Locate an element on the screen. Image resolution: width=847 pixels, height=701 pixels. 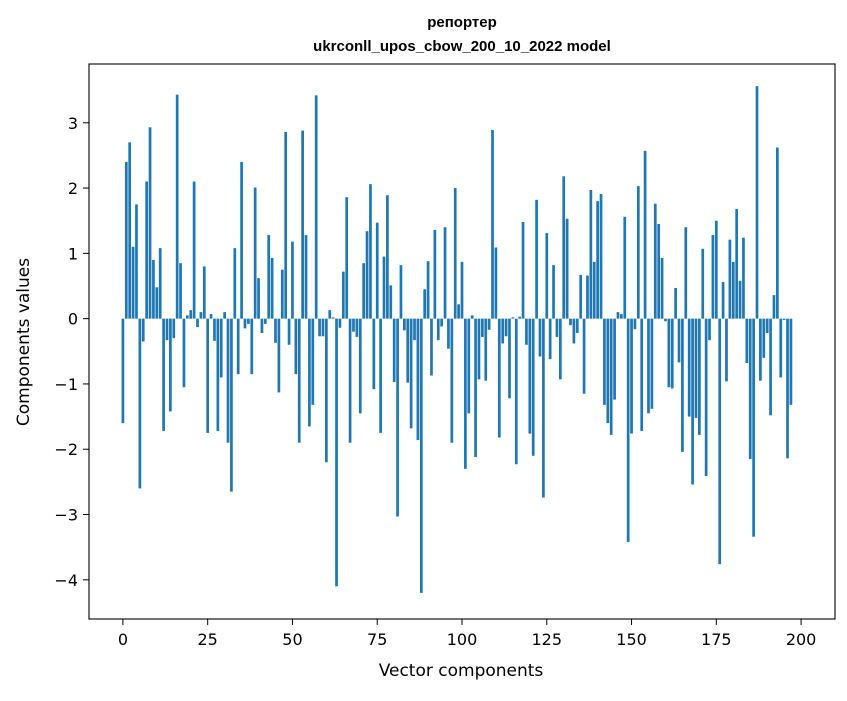
x-tick-label-150: 150 is located at coordinates (631, 639).